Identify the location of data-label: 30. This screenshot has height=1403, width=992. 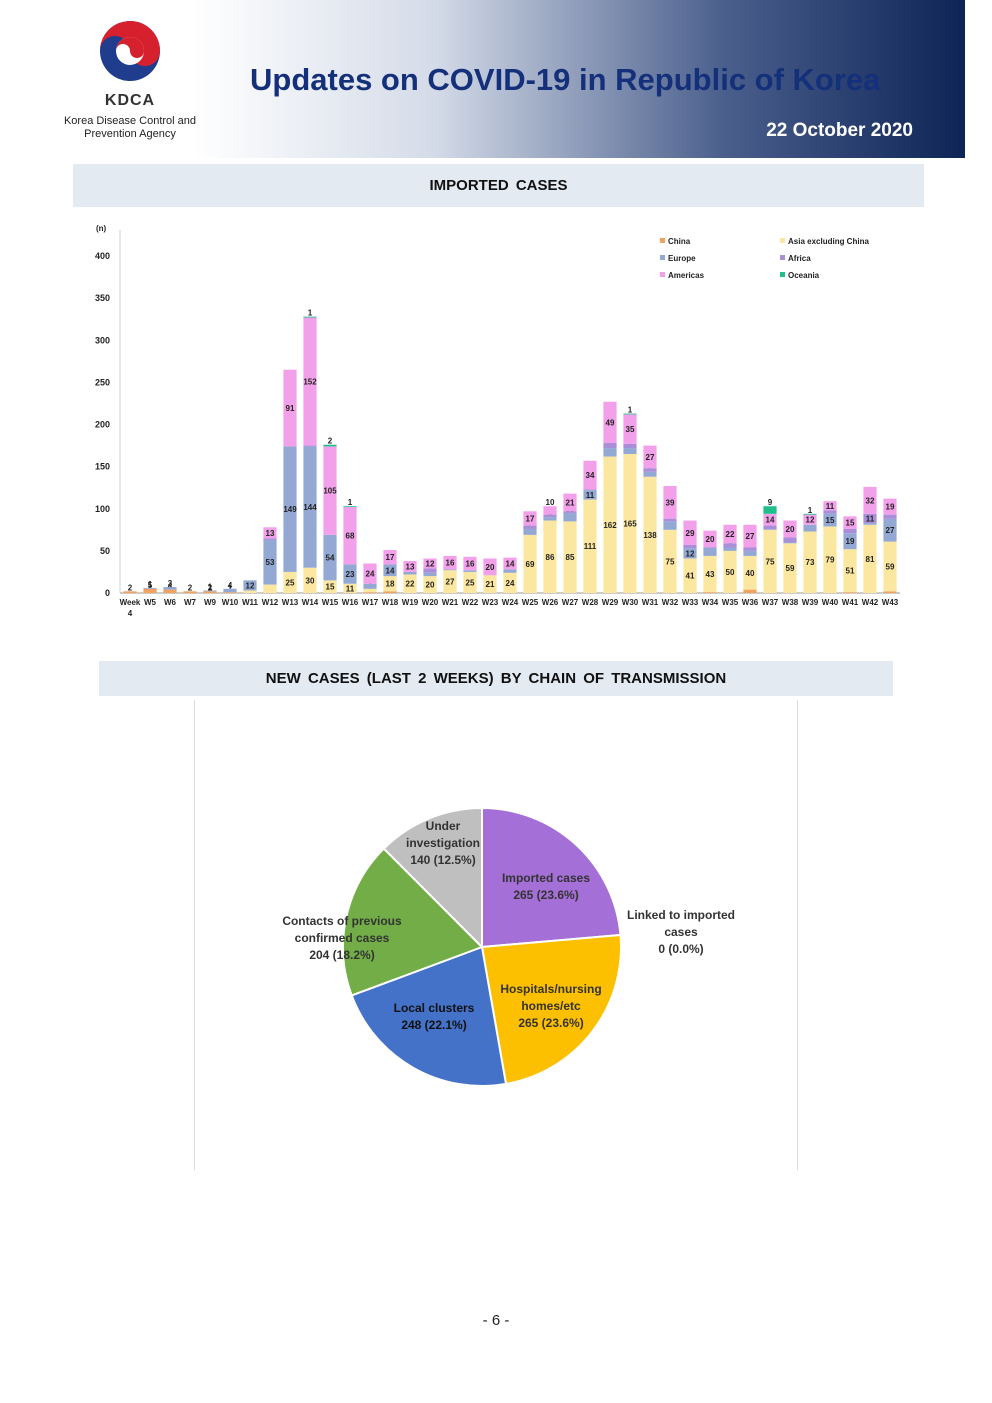
(310, 580).